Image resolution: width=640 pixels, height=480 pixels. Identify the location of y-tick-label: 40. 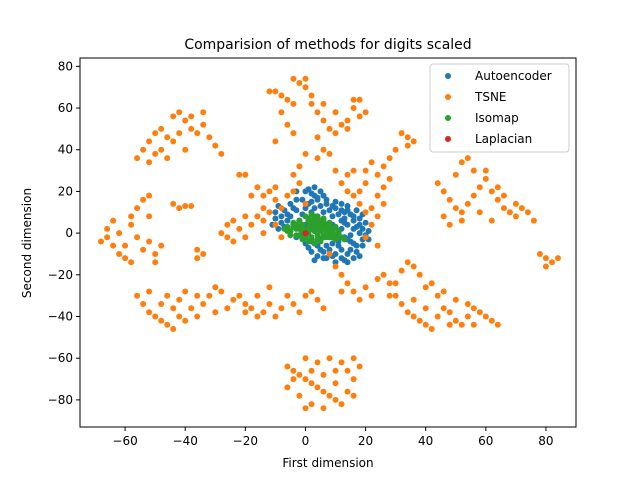
(65, 150).